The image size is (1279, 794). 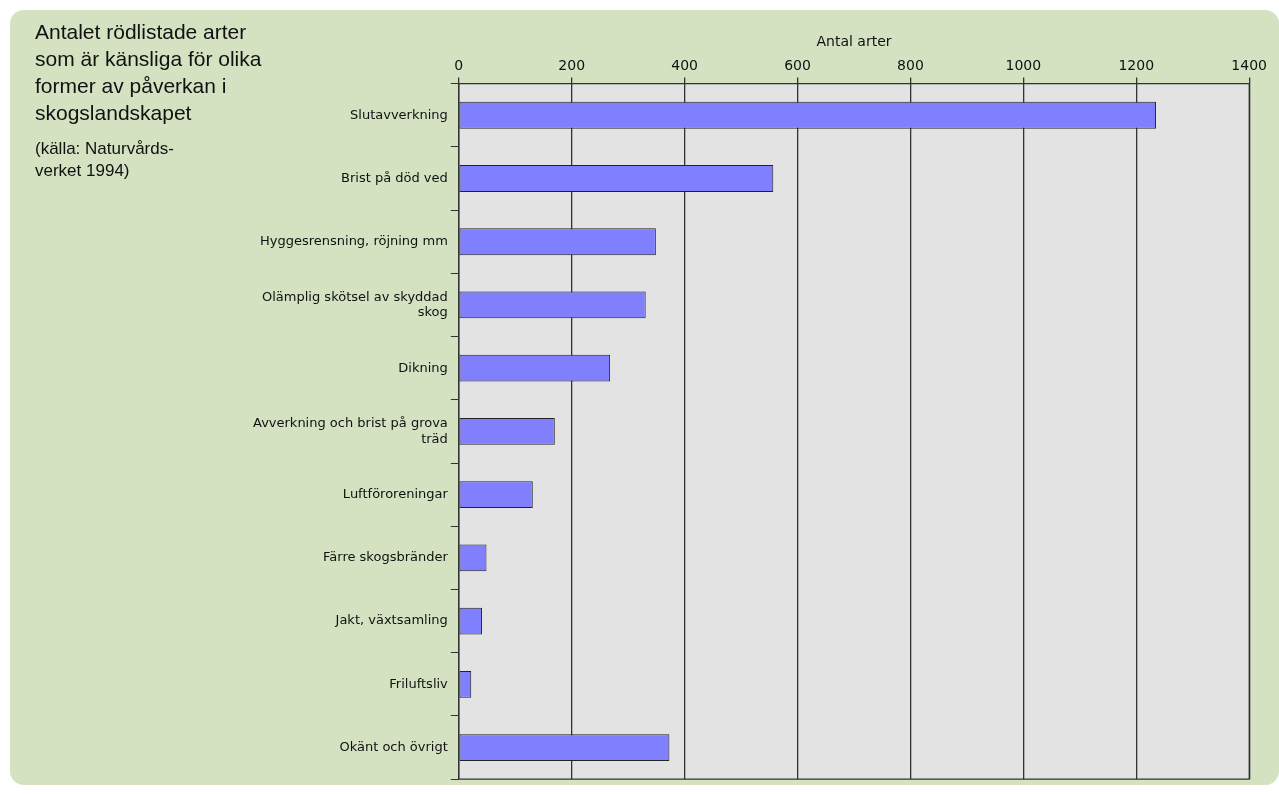 What do you see at coordinates (350, 430) in the screenshot?
I see `y-tick-label: Avverkning och brist på grova träd` at bounding box center [350, 430].